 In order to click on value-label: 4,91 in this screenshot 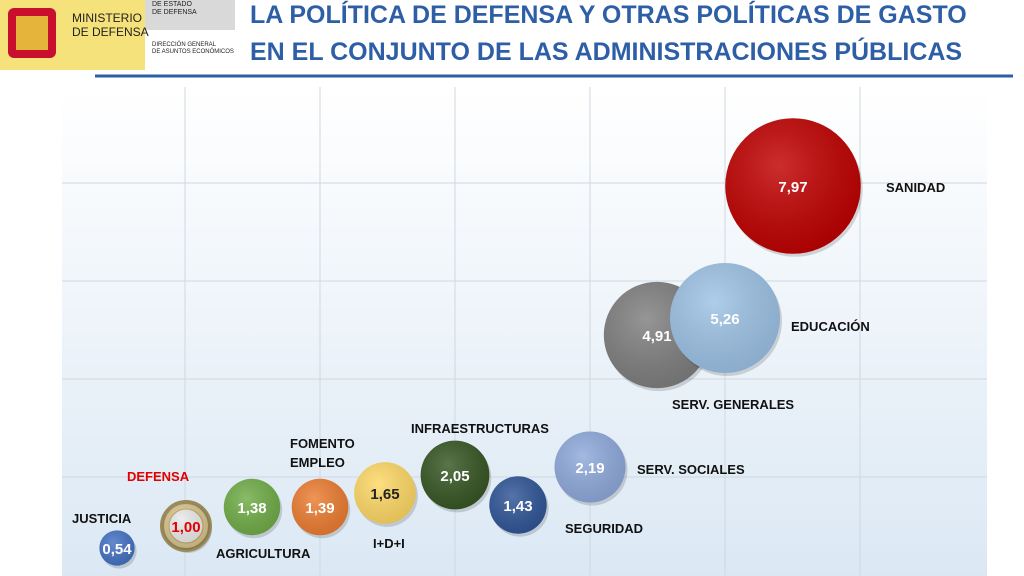, I will do `click(656, 336)`.